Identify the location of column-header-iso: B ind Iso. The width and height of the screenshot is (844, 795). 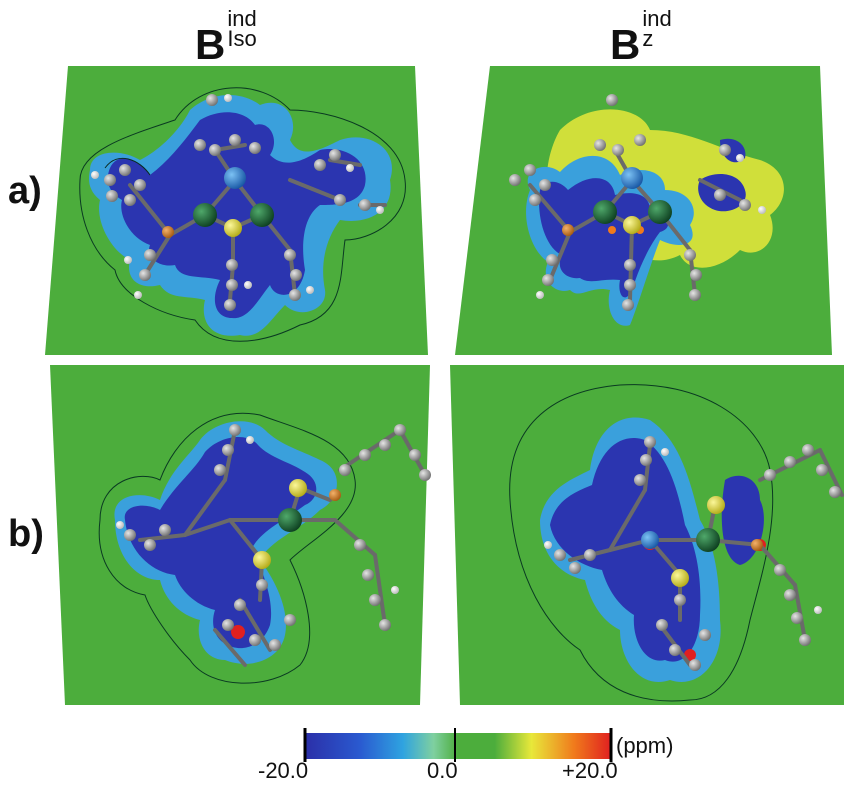
(226, 35).